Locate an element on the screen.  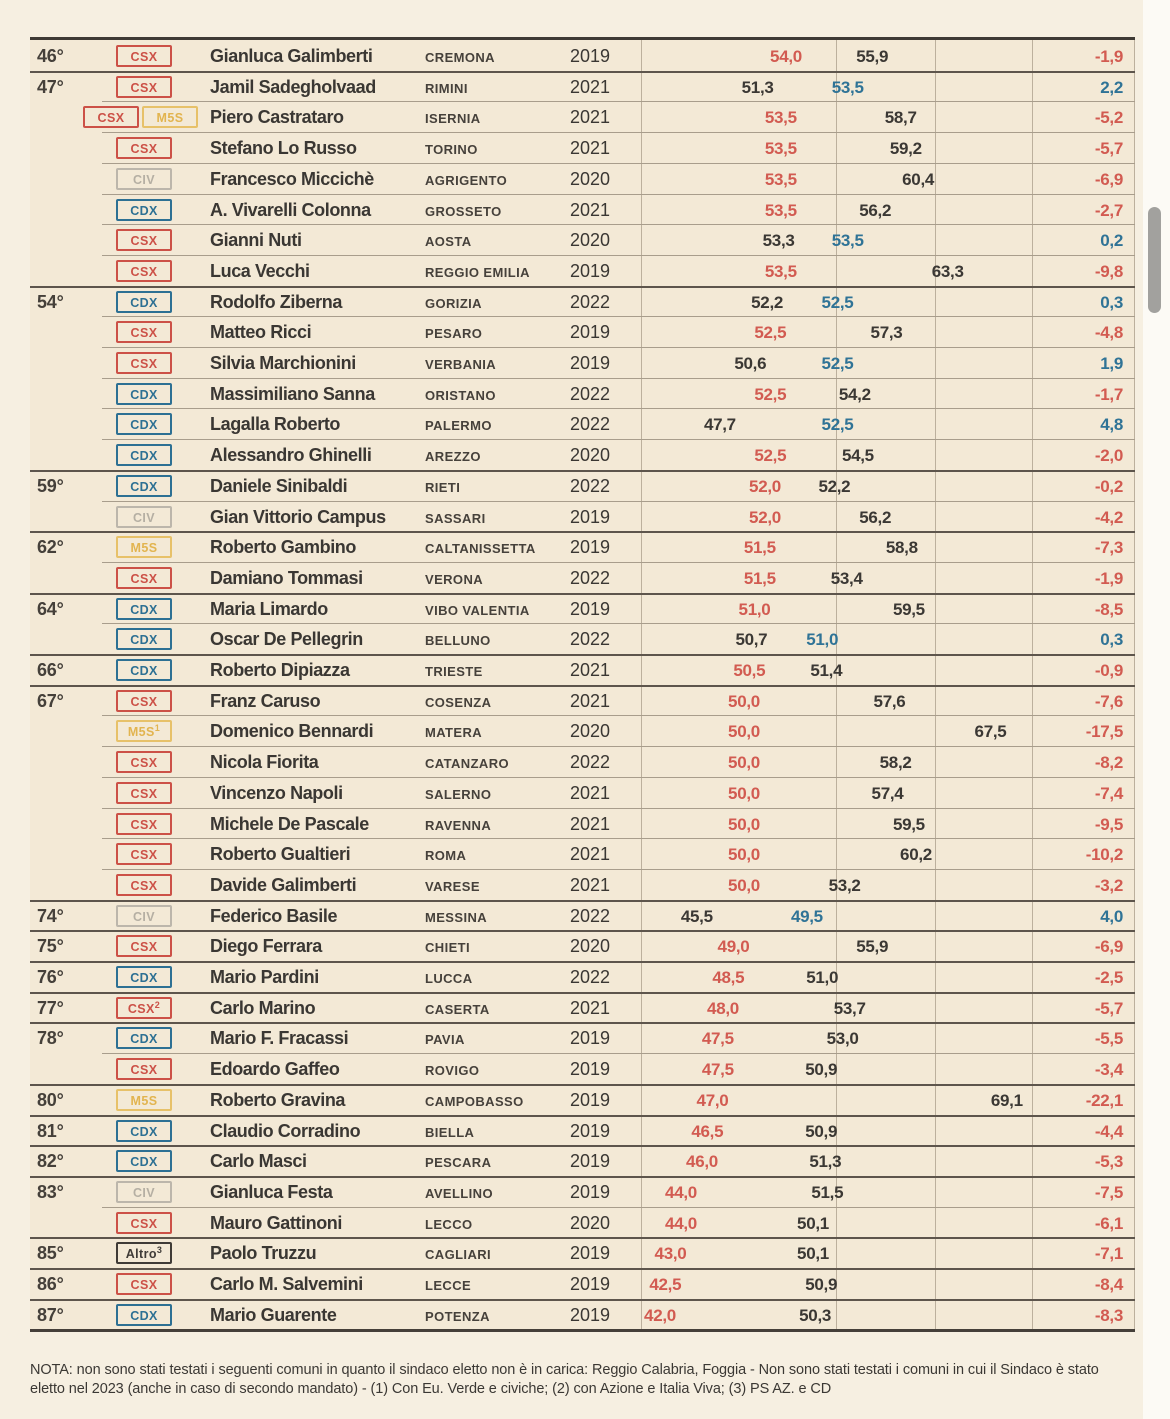
difference-value: -3,4 is located at coordinates (1108, 1070).